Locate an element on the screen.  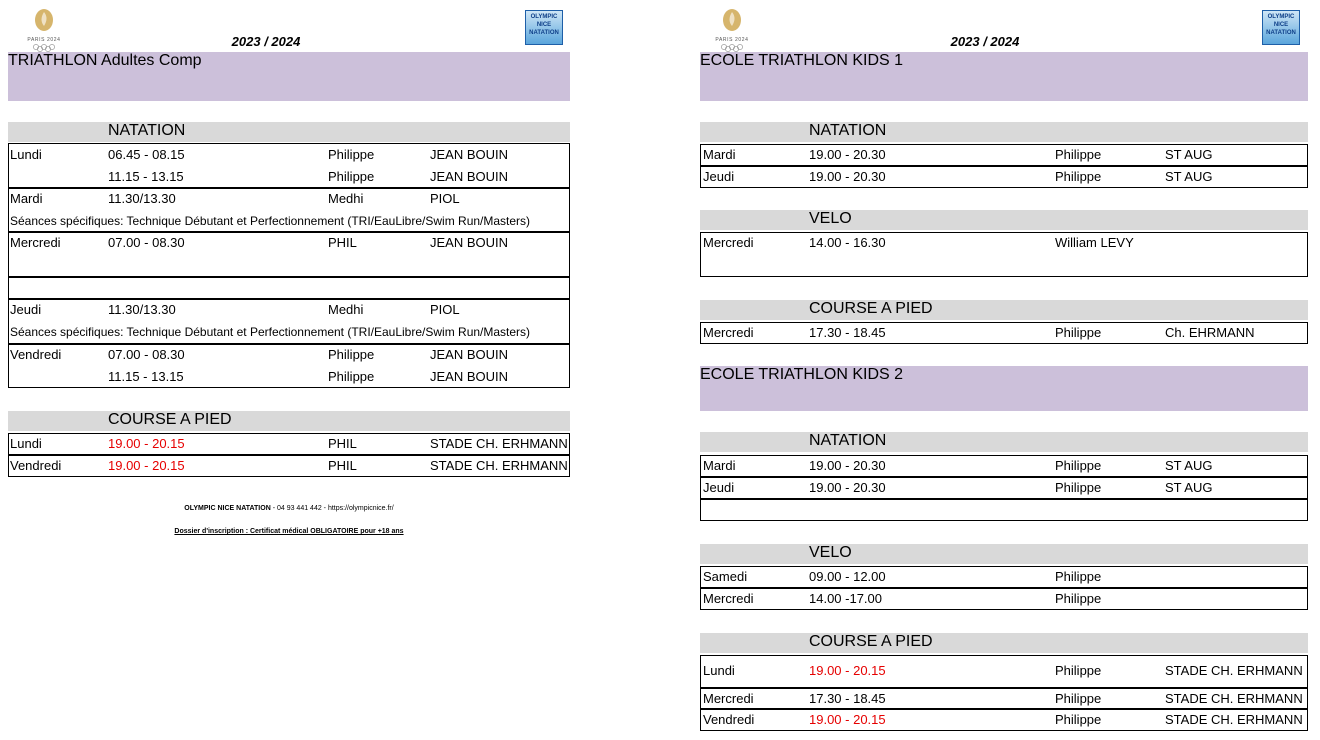
section-name: VELO is located at coordinates (830, 218).